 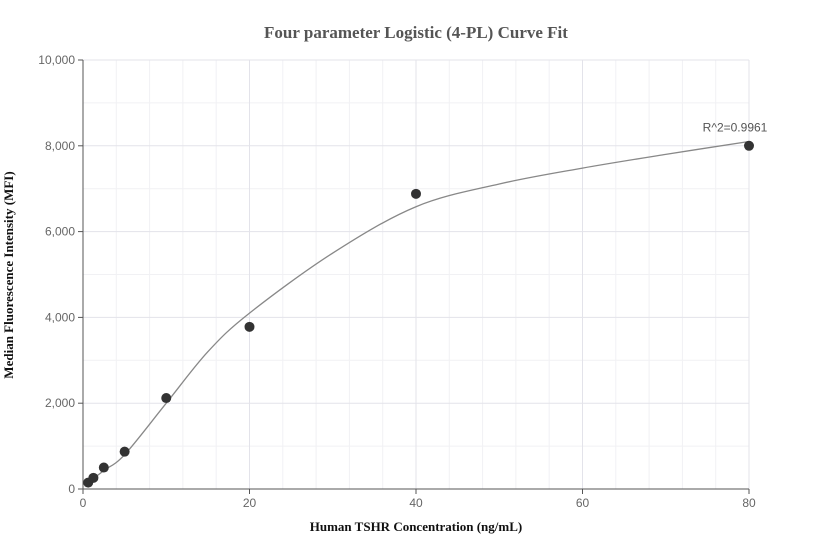 I want to click on y-tick-label: 4,000, so click(x=60, y=317).